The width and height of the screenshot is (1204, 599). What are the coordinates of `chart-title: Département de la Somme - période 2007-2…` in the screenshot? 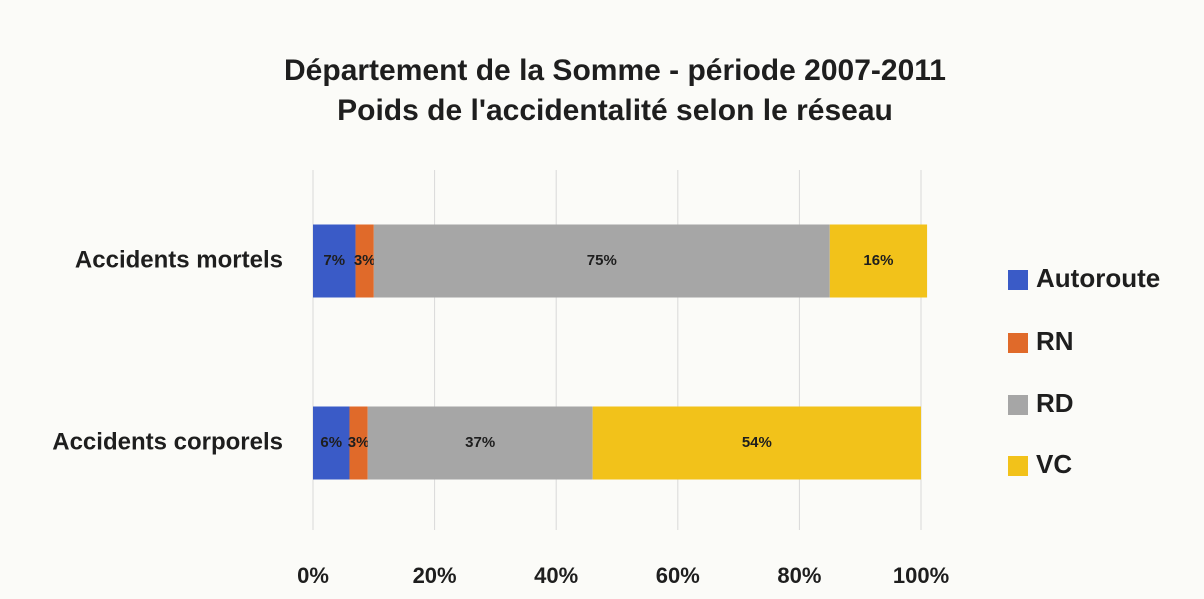 It's located at (615, 70).